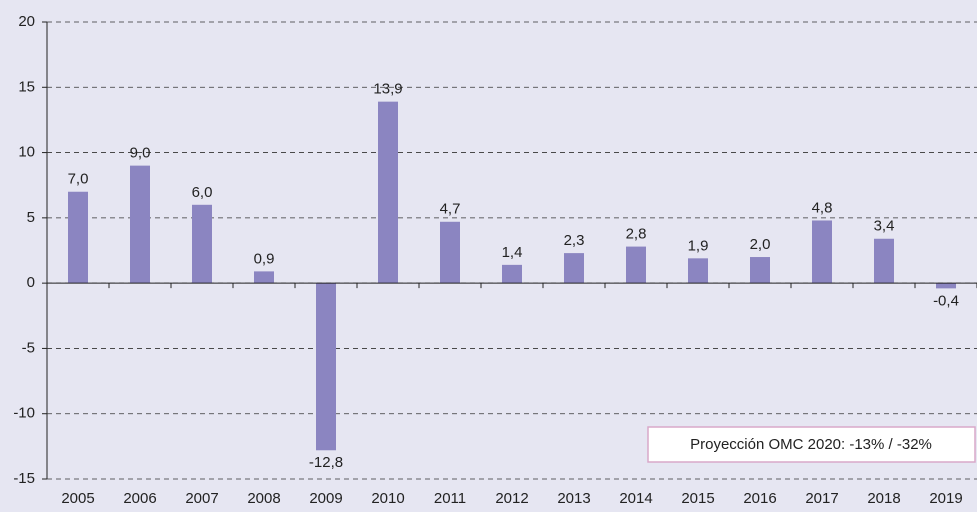  Describe the element at coordinates (387, 89) in the screenshot. I see `data-label: 13,9` at that location.